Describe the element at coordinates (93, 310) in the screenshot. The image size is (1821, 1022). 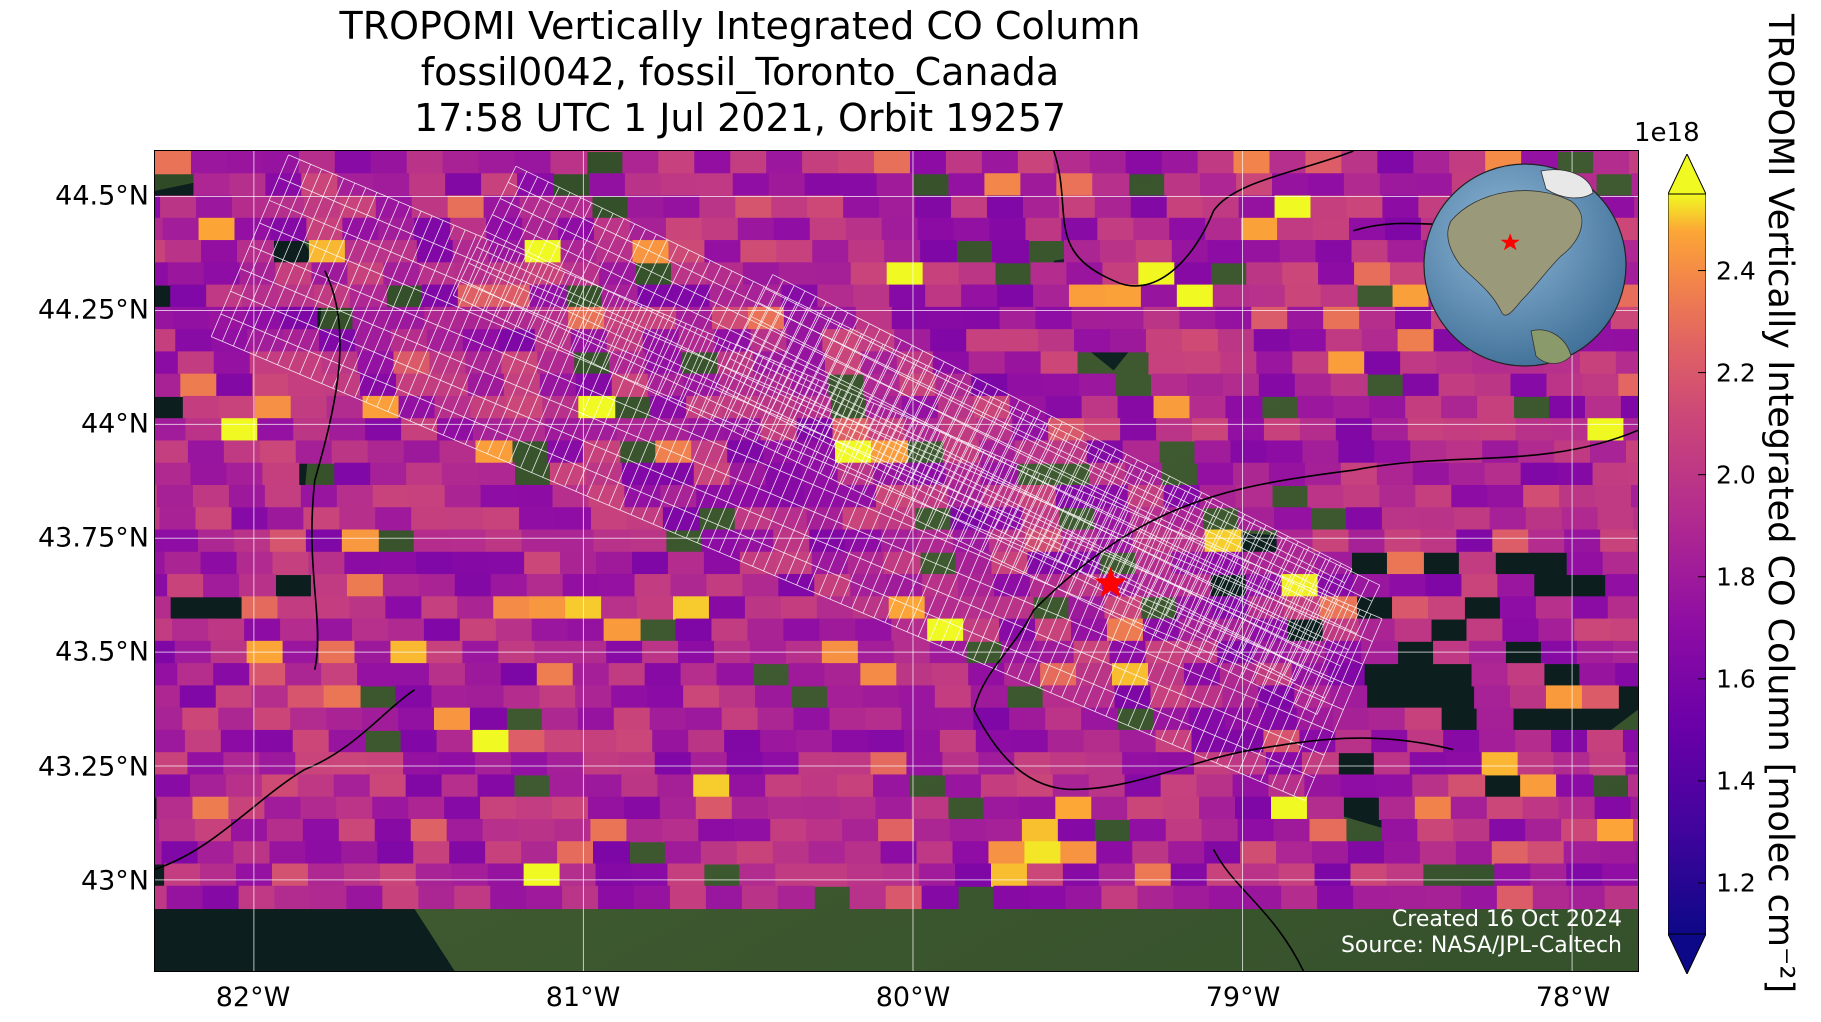
I see `lat-tick-label: 44.25°N` at that location.